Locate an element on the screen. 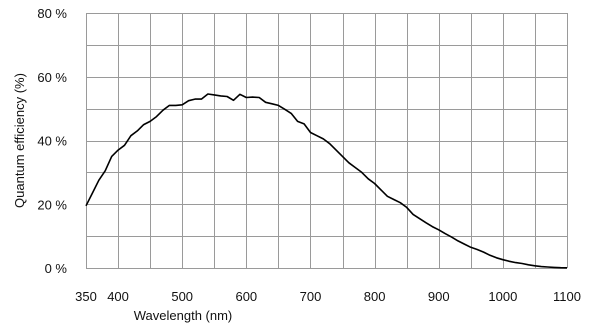 This screenshot has height=325, width=594. x-tick-label: 800 is located at coordinates (375, 296).